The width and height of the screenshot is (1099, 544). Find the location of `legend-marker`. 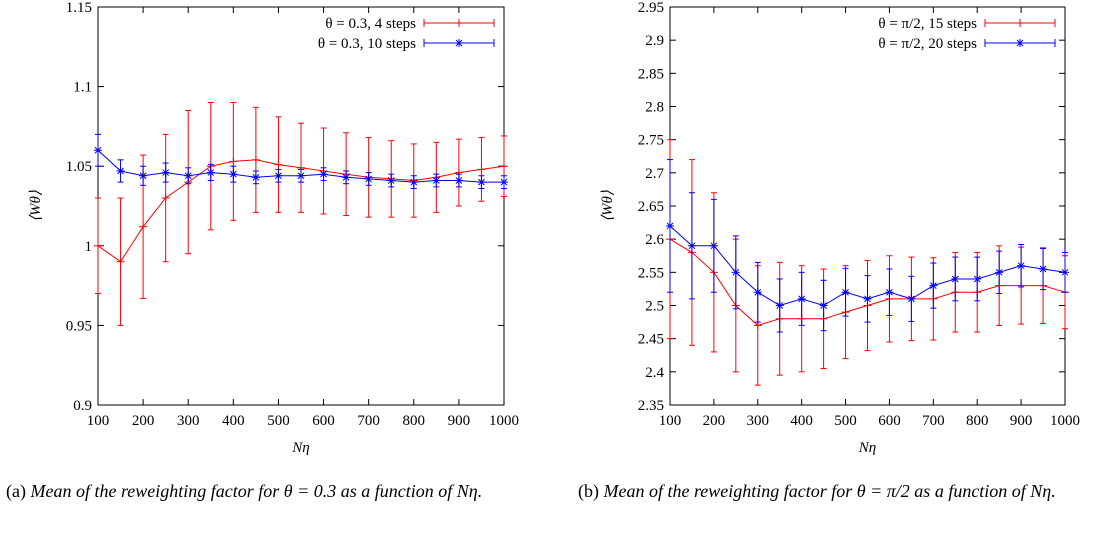

legend-marker is located at coordinates (1020, 43).